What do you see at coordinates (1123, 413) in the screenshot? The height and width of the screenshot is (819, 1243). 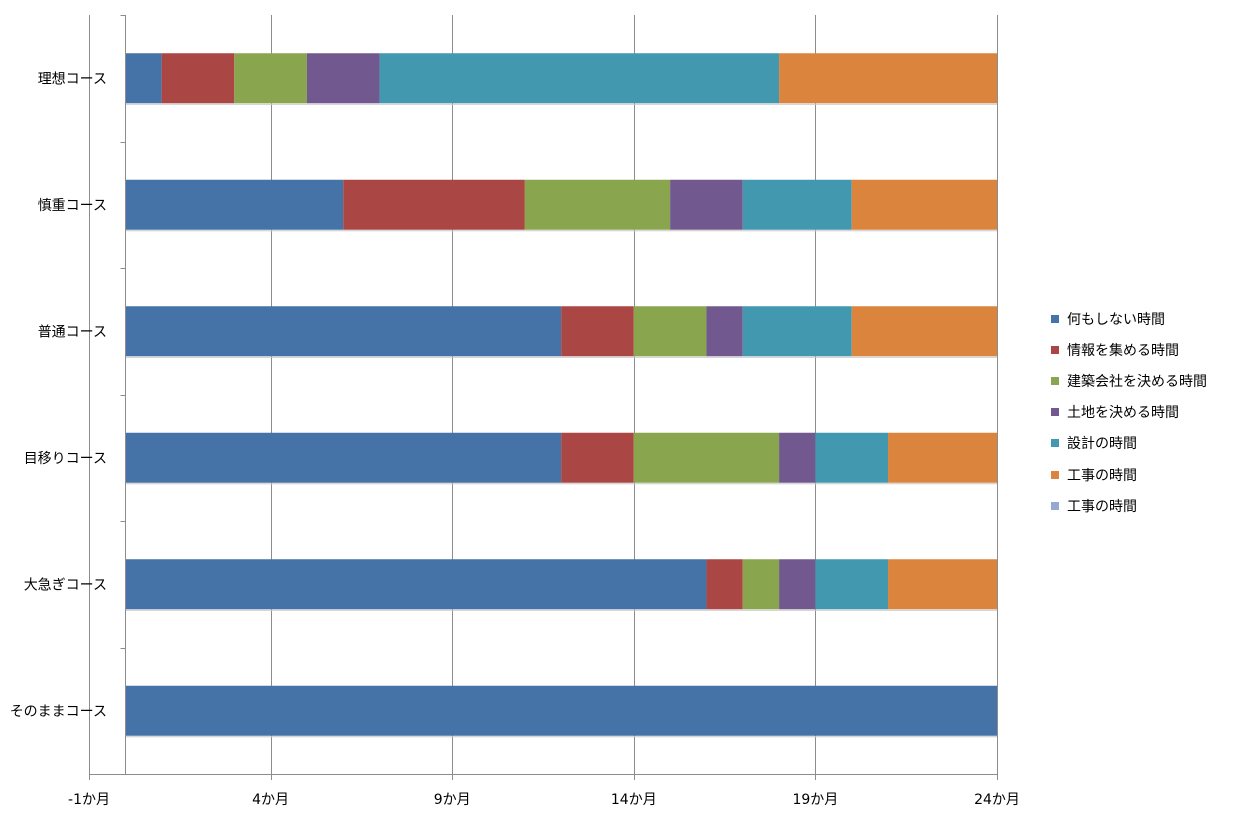 I see `legend-label: 土地を決める時間` at bounding box center [1123, 413].